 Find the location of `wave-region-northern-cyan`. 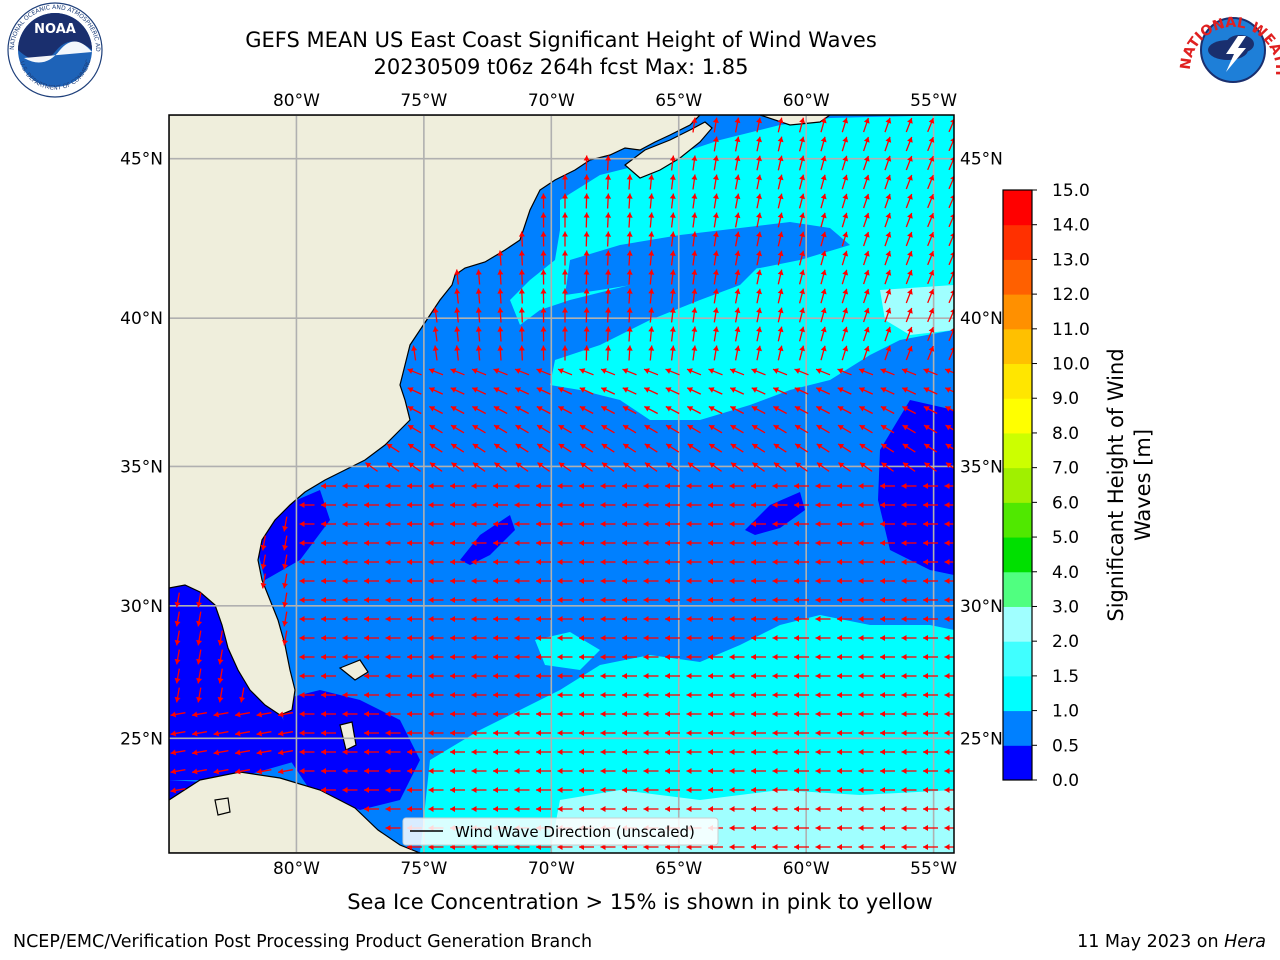

wave-region-northern-cyan is located at coordinates (732, 267).